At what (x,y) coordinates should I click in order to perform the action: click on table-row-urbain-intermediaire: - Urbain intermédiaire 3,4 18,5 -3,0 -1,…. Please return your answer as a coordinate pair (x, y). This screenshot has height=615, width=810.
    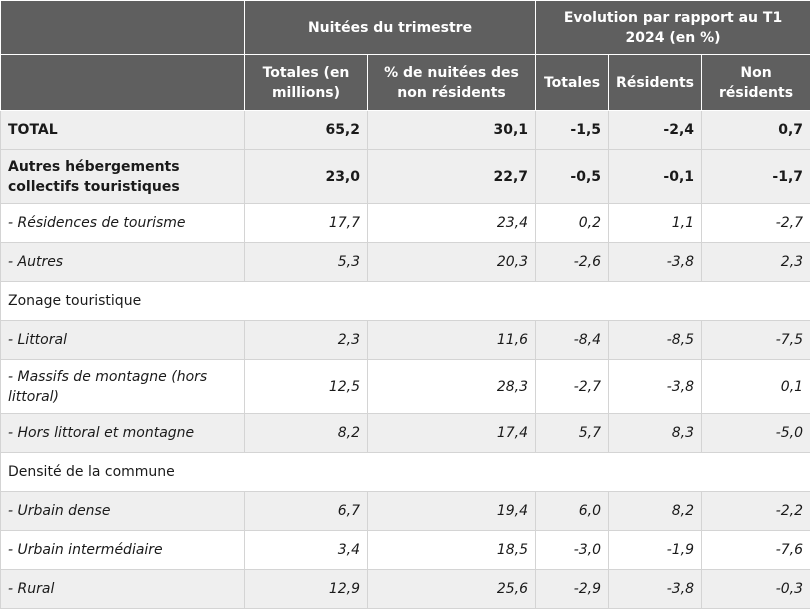
    Looking at the image, I should click on (405, 550).